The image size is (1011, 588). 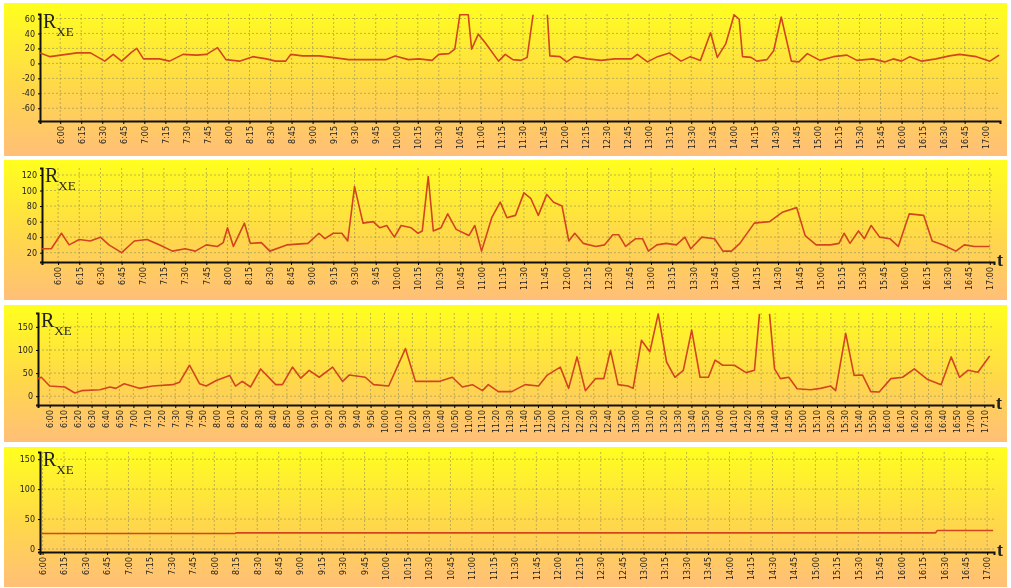 I want to click on x-tick-label: 14:20, so click(x=748, y=422).